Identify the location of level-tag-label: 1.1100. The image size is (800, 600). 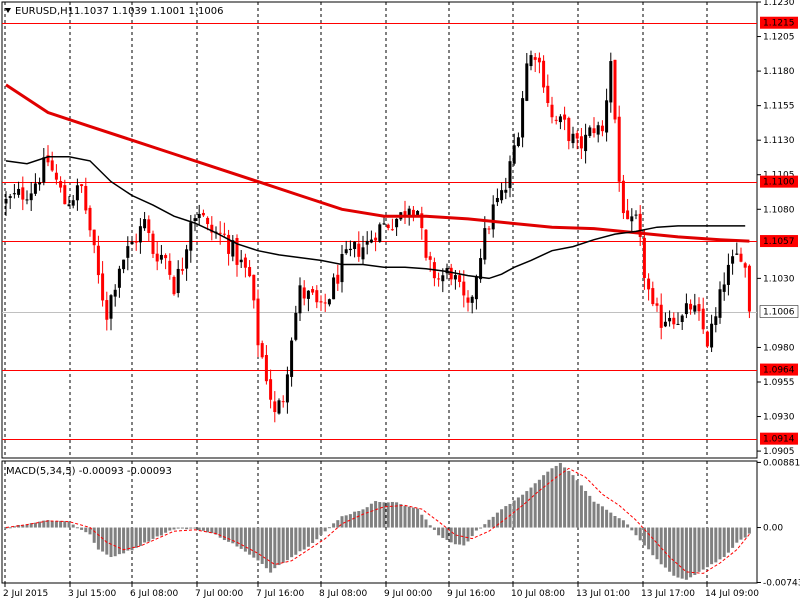
(779, 183).